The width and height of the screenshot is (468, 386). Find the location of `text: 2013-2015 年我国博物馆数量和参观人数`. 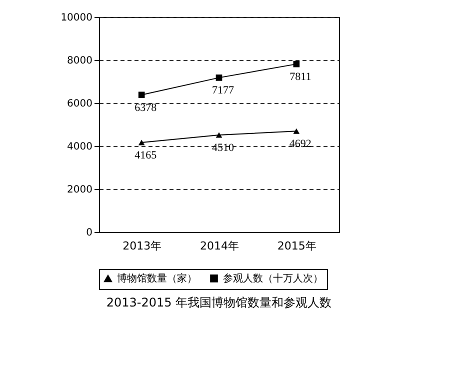

text: 2013-2015 年我国博物馆数量和参观人数 is located at coordinates (219, 303).